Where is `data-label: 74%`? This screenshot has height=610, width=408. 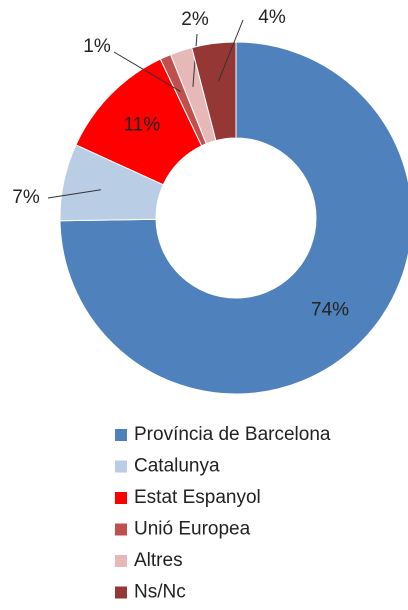
data-label: 74% is located at coordinates (330, 310).